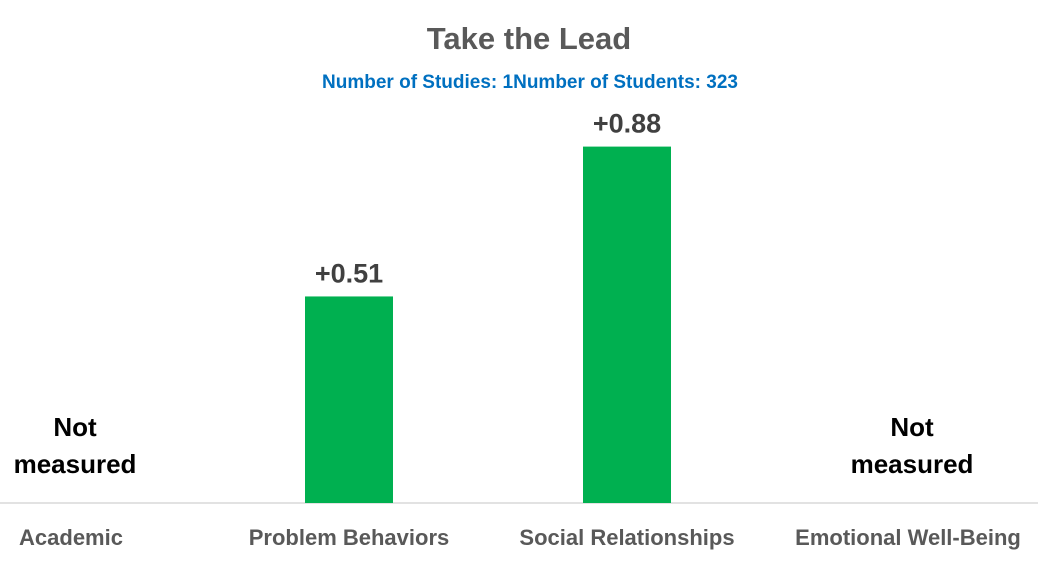 This screenshot has height=571, width=1038. I want to click on chart-title: Take the Lead, so click(529, 38).